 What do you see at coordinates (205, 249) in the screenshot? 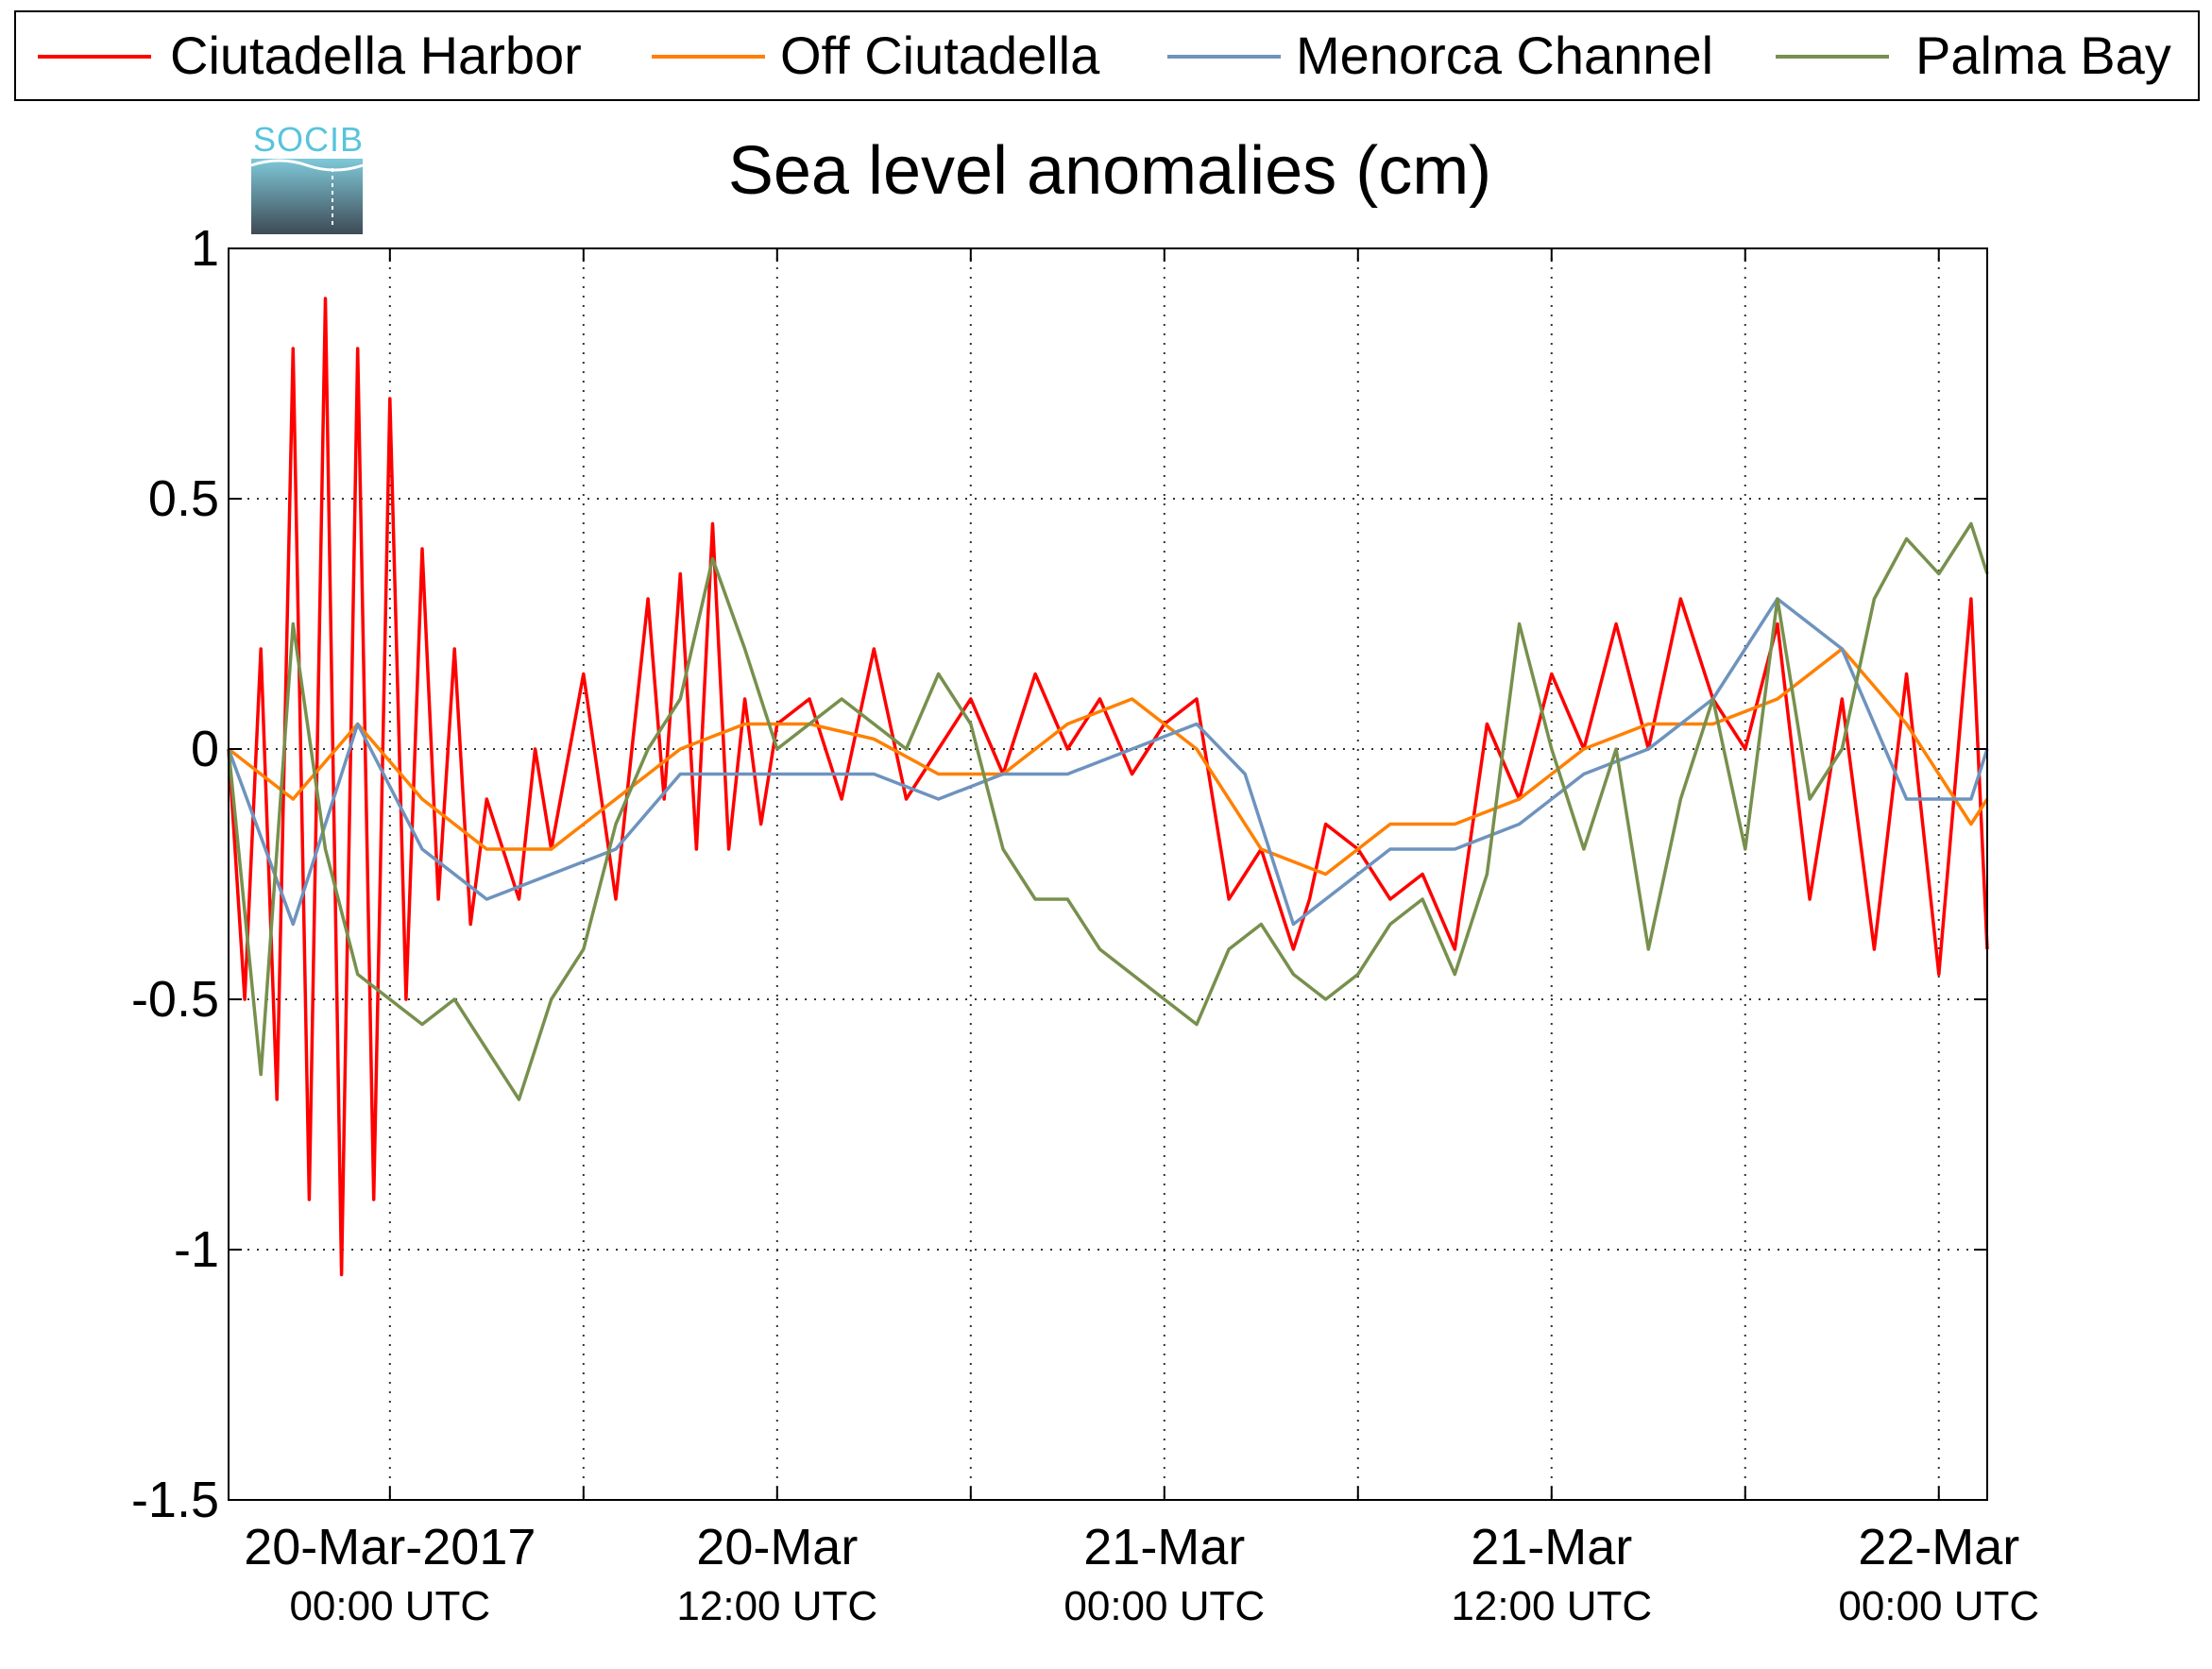
I see `y-tick-label: 1` at bounding box center [205, 249].